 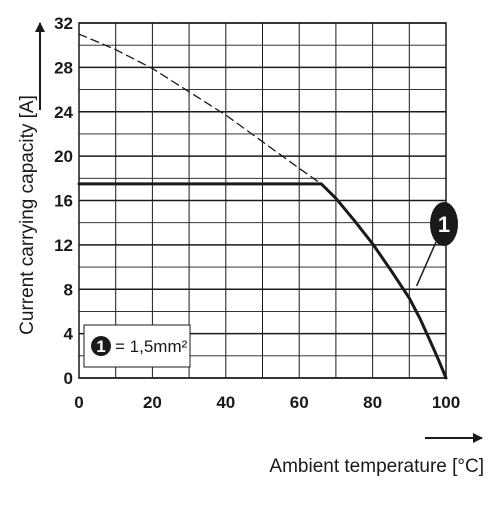 I want to click on y-tick-label: 32, so click(x=63, y=23).